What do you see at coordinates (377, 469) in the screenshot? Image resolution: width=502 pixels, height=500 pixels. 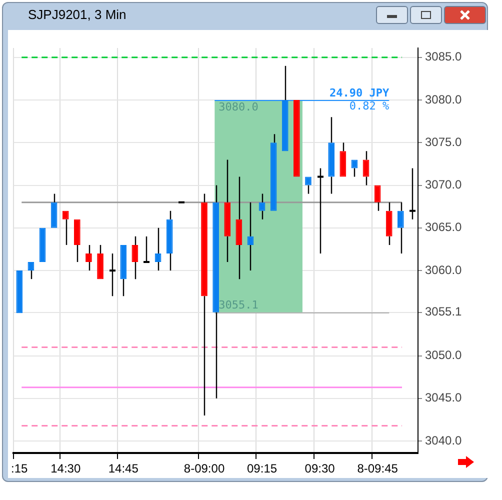 I see `x-tick-label: 8-09:45` at bounding box center [377, 469].